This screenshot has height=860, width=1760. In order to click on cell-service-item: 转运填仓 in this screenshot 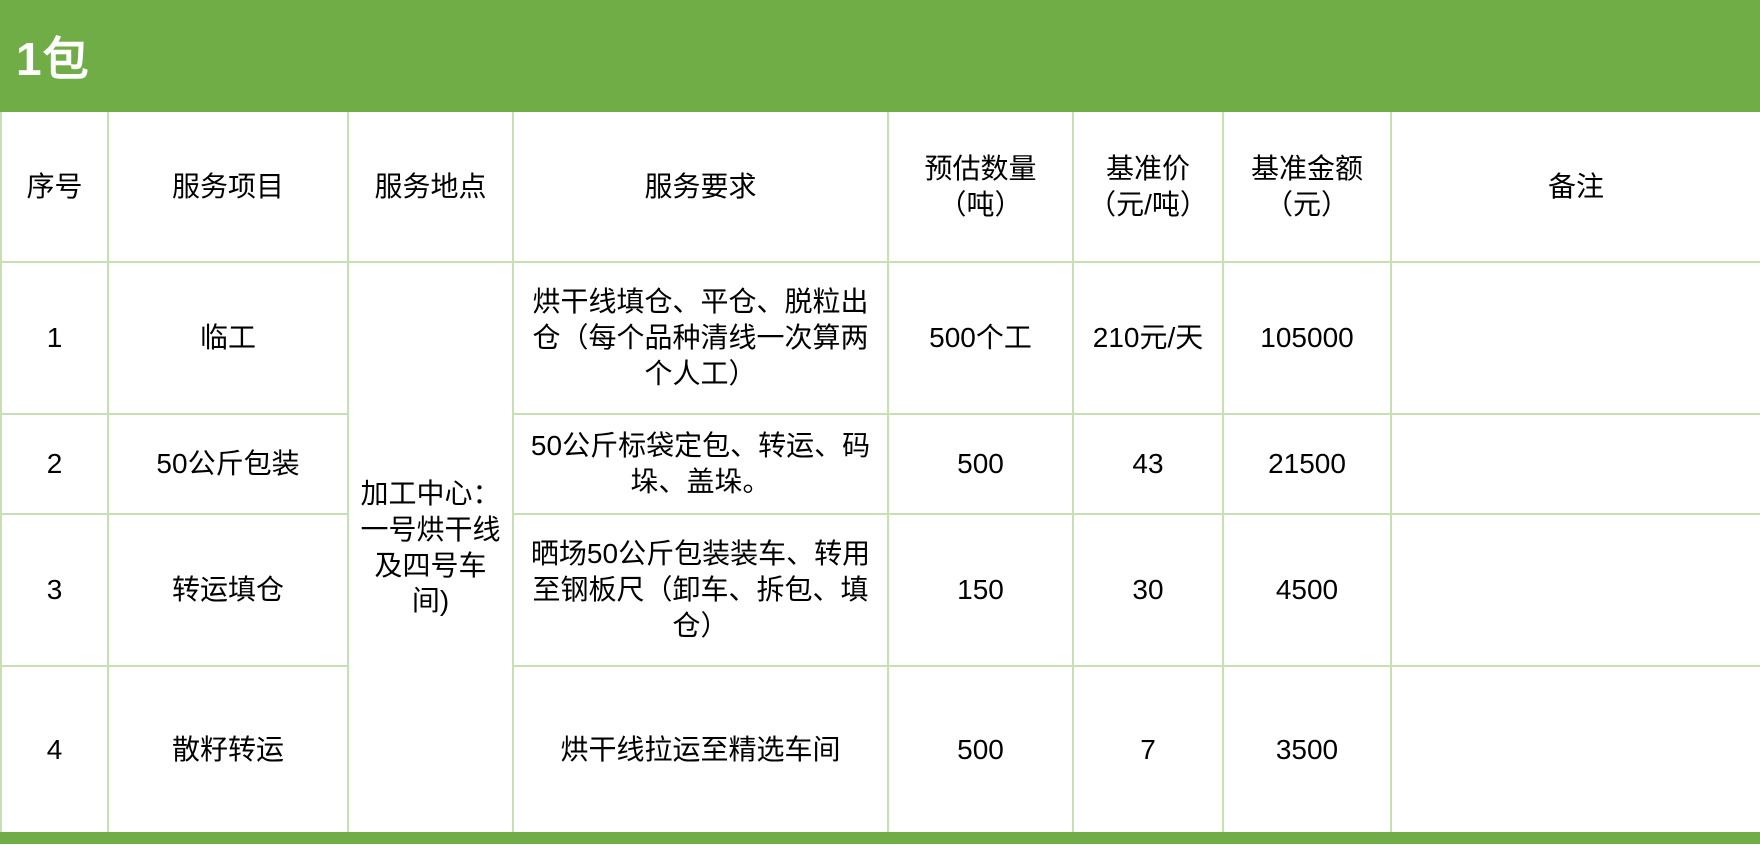, I will do `click(228, 590)`.